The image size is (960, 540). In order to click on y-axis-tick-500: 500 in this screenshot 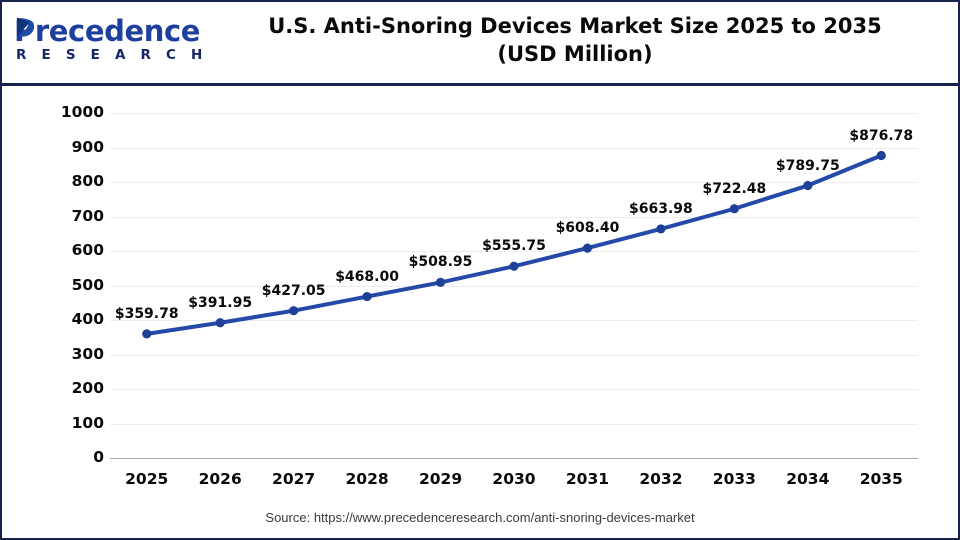, I will do `click(87, 284)`.